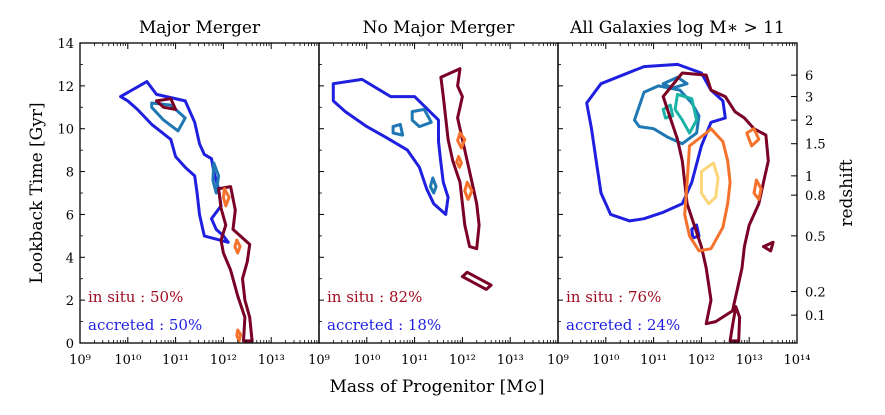 This screenshot has height=415, width=885. I want to click on redshift-tick-label: 2, so click(809, 121).